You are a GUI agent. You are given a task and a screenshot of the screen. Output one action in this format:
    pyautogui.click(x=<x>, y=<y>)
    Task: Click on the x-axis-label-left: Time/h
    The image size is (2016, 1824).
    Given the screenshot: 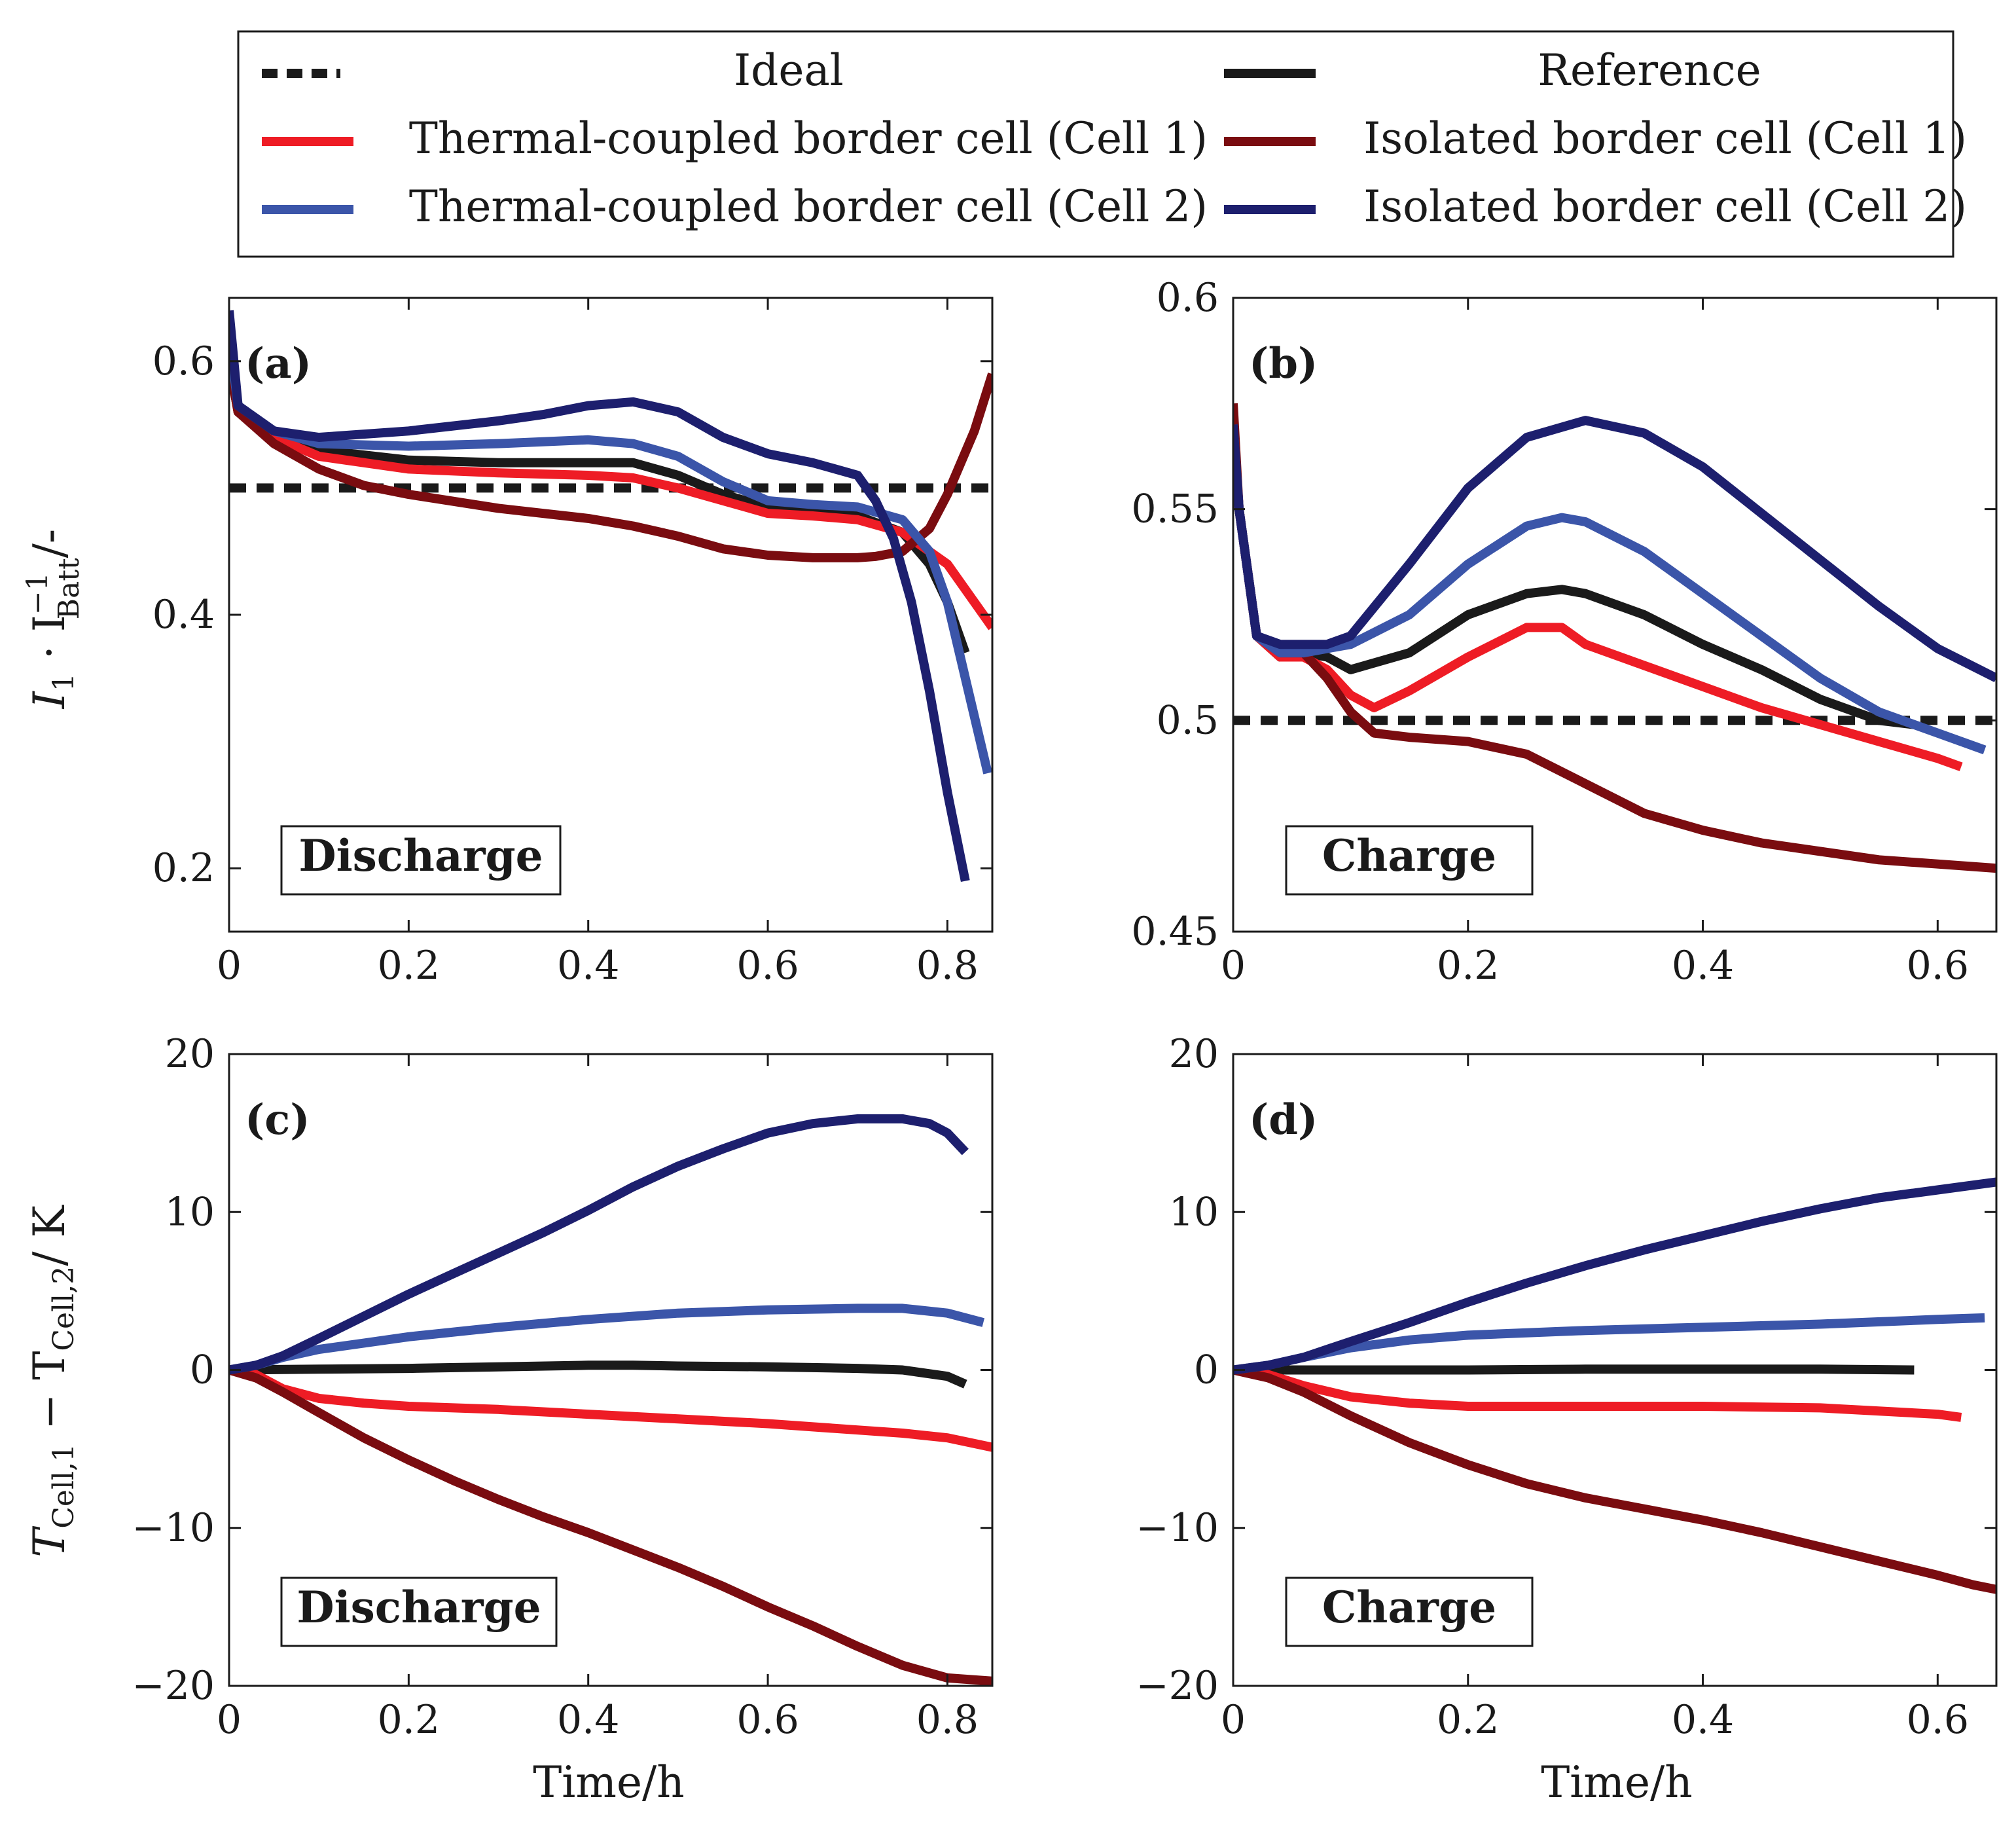 What is the action you would take?
    pyautogui.click(x=609, y=1782)
    